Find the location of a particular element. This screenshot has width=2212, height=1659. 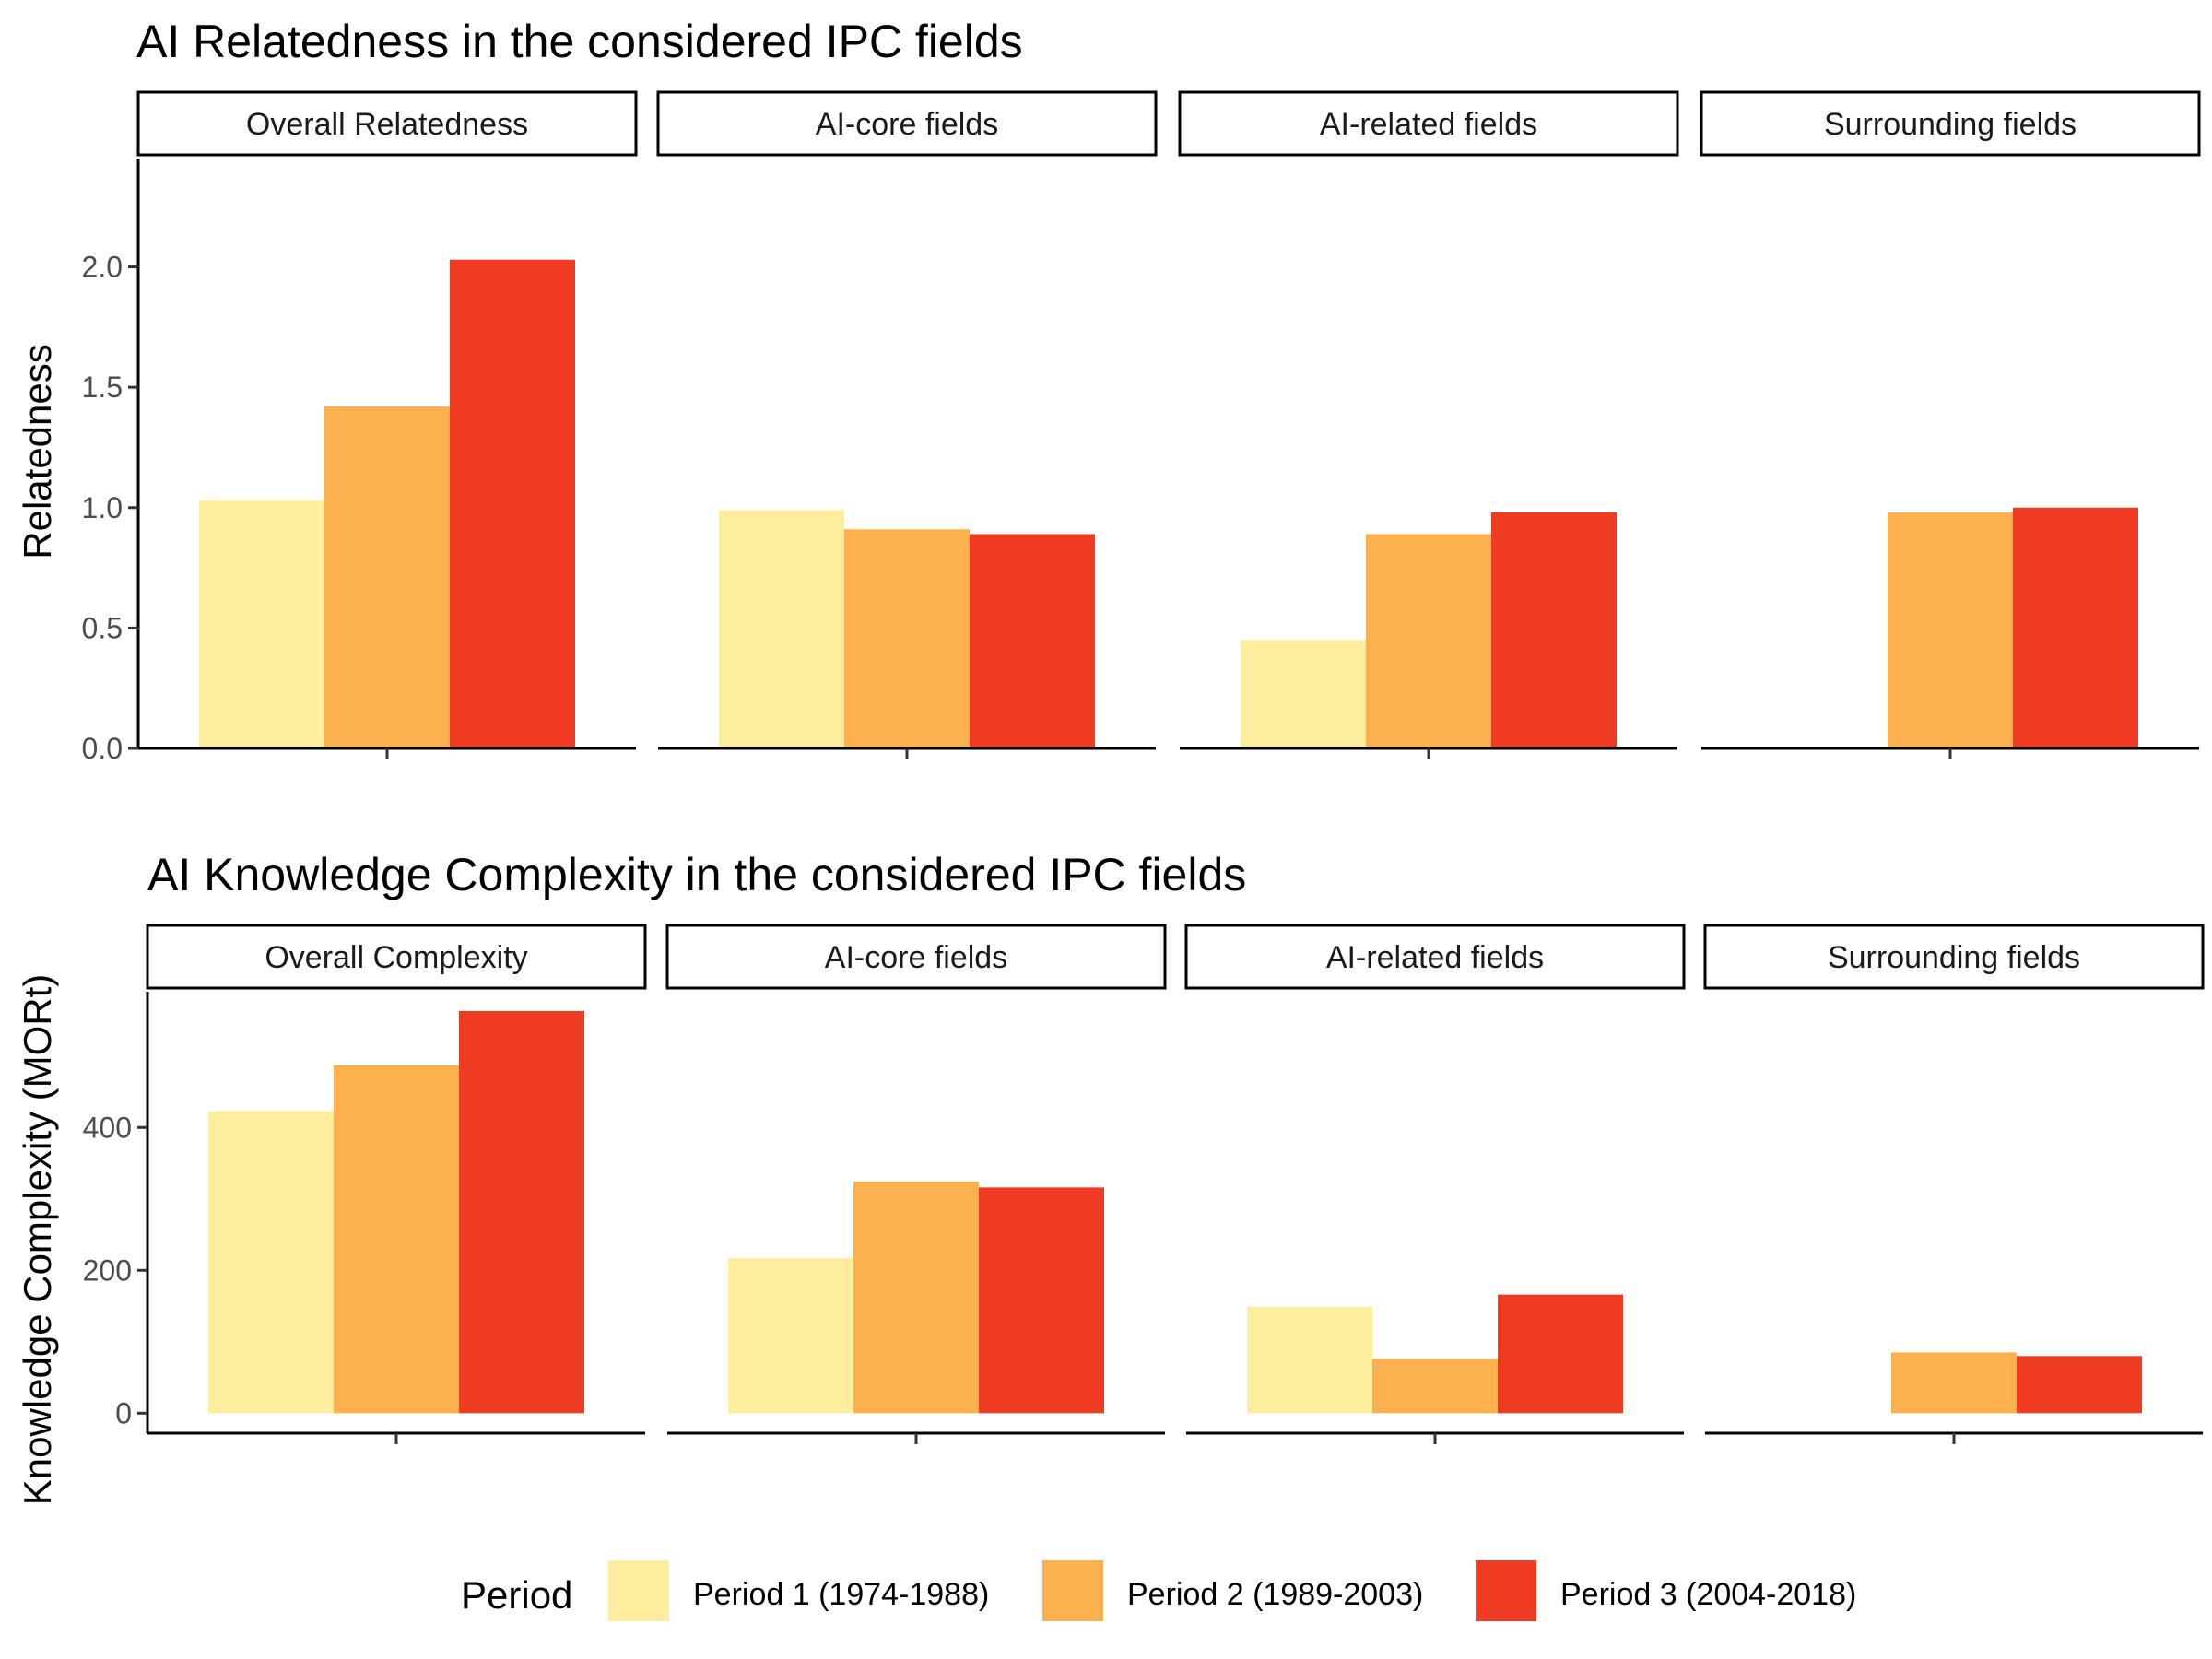

top-y-tick-label-5: 2.0 is located at coordinates (102, 267).